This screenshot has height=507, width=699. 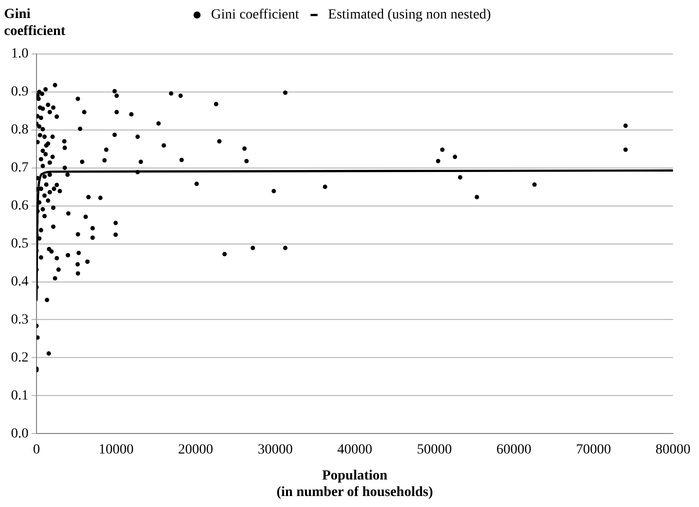 I want to click on legend-label: Estimated (using non nested), so click(x=410, y=15).